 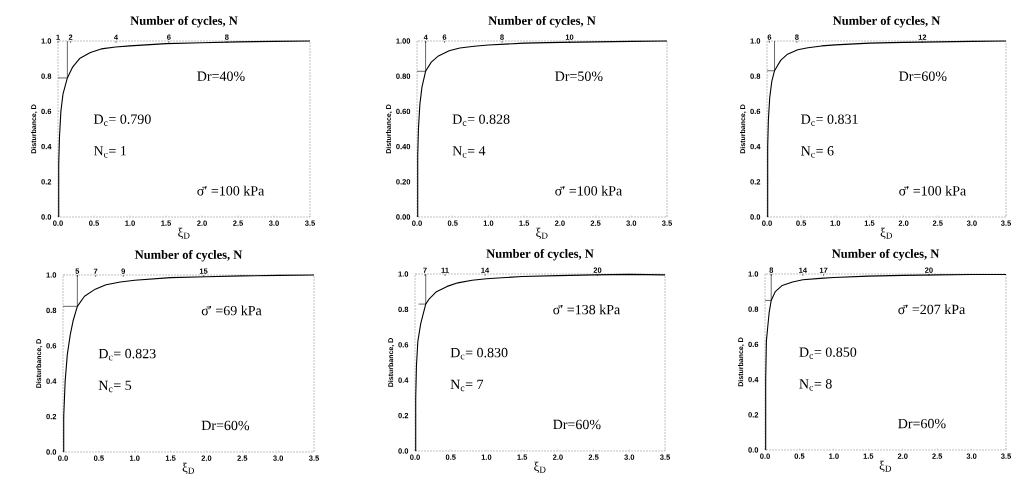 I want to click on annotation: D$_{c}$= 0.828, so click(x=481, y=120).